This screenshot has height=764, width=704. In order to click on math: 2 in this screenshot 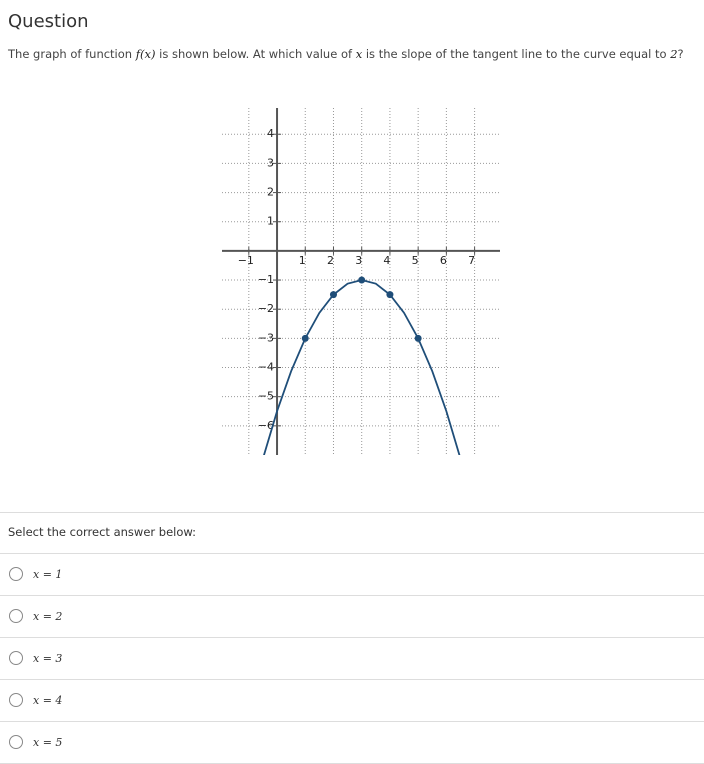, I will do `click(674, 54)`.